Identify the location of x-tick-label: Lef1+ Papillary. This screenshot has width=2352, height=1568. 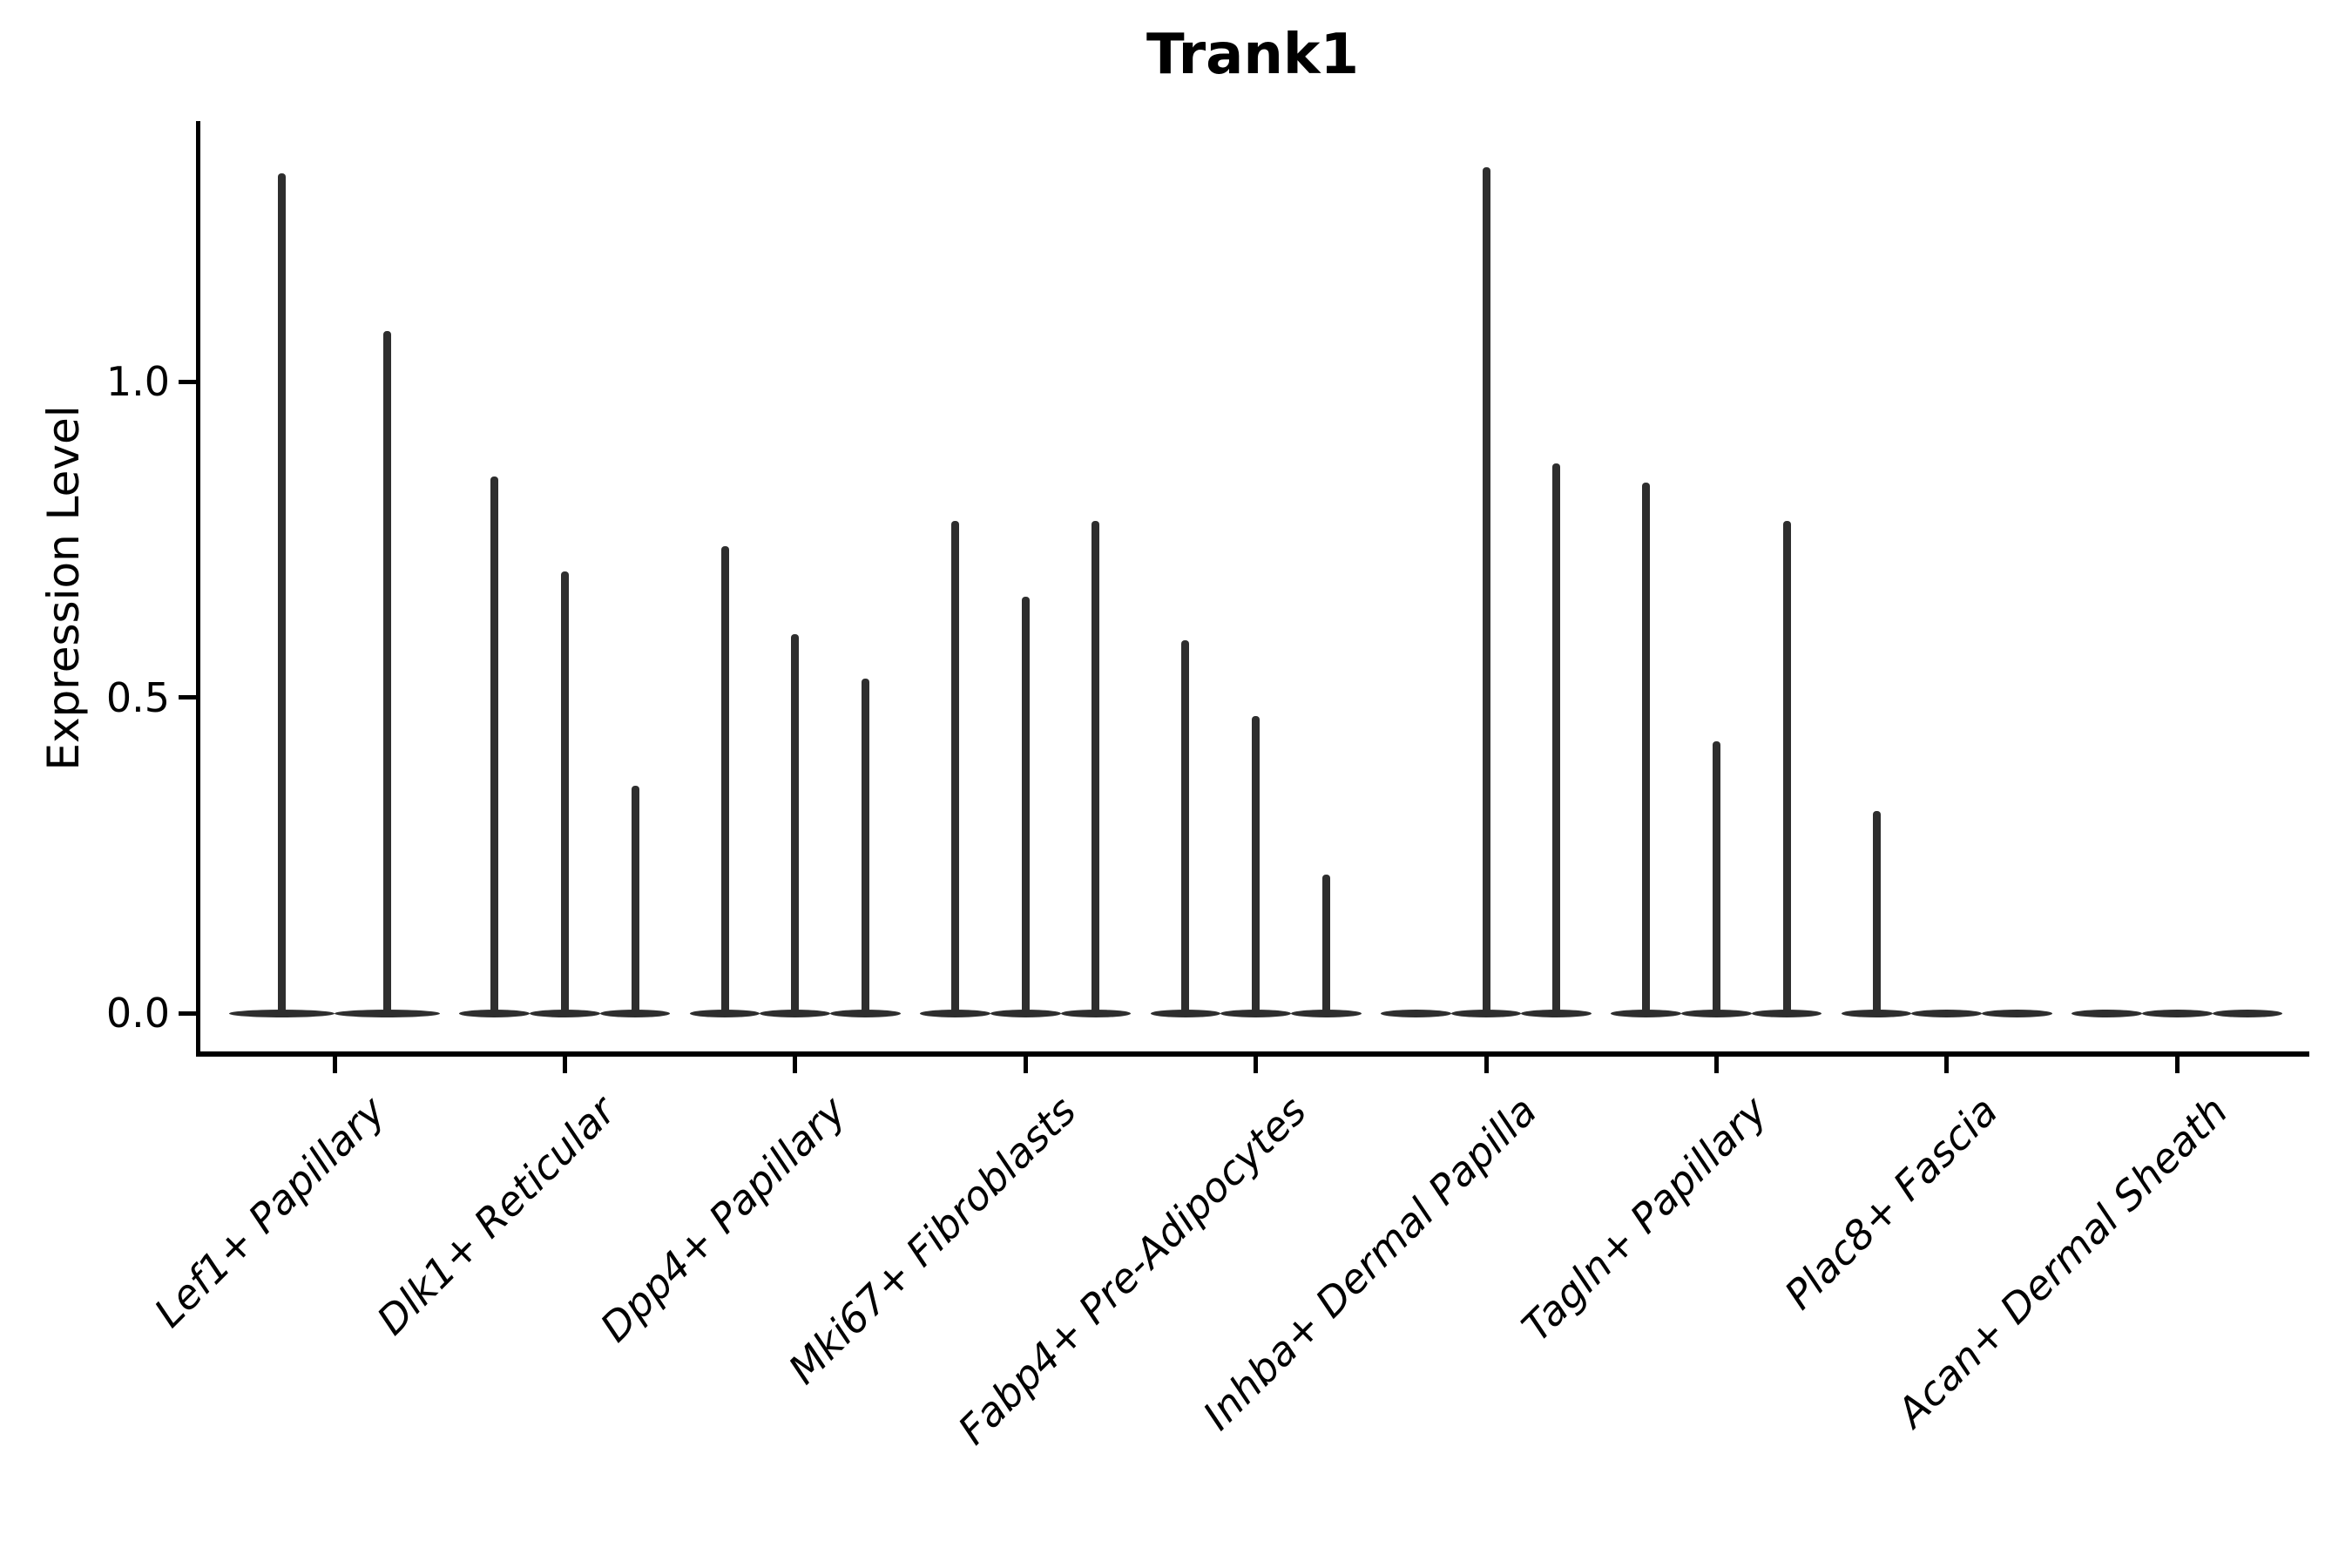
(270, 1211).